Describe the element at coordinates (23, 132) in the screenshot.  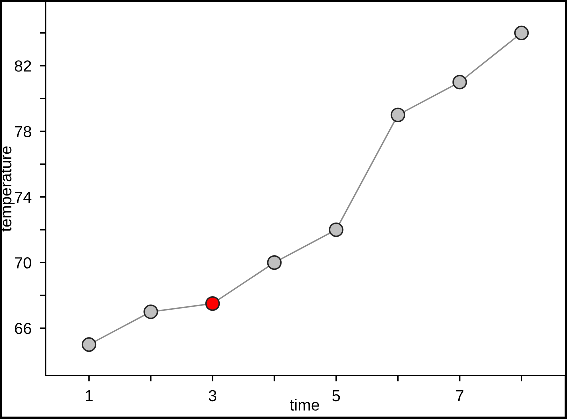
I see `y-tick-label: 78` at that location.